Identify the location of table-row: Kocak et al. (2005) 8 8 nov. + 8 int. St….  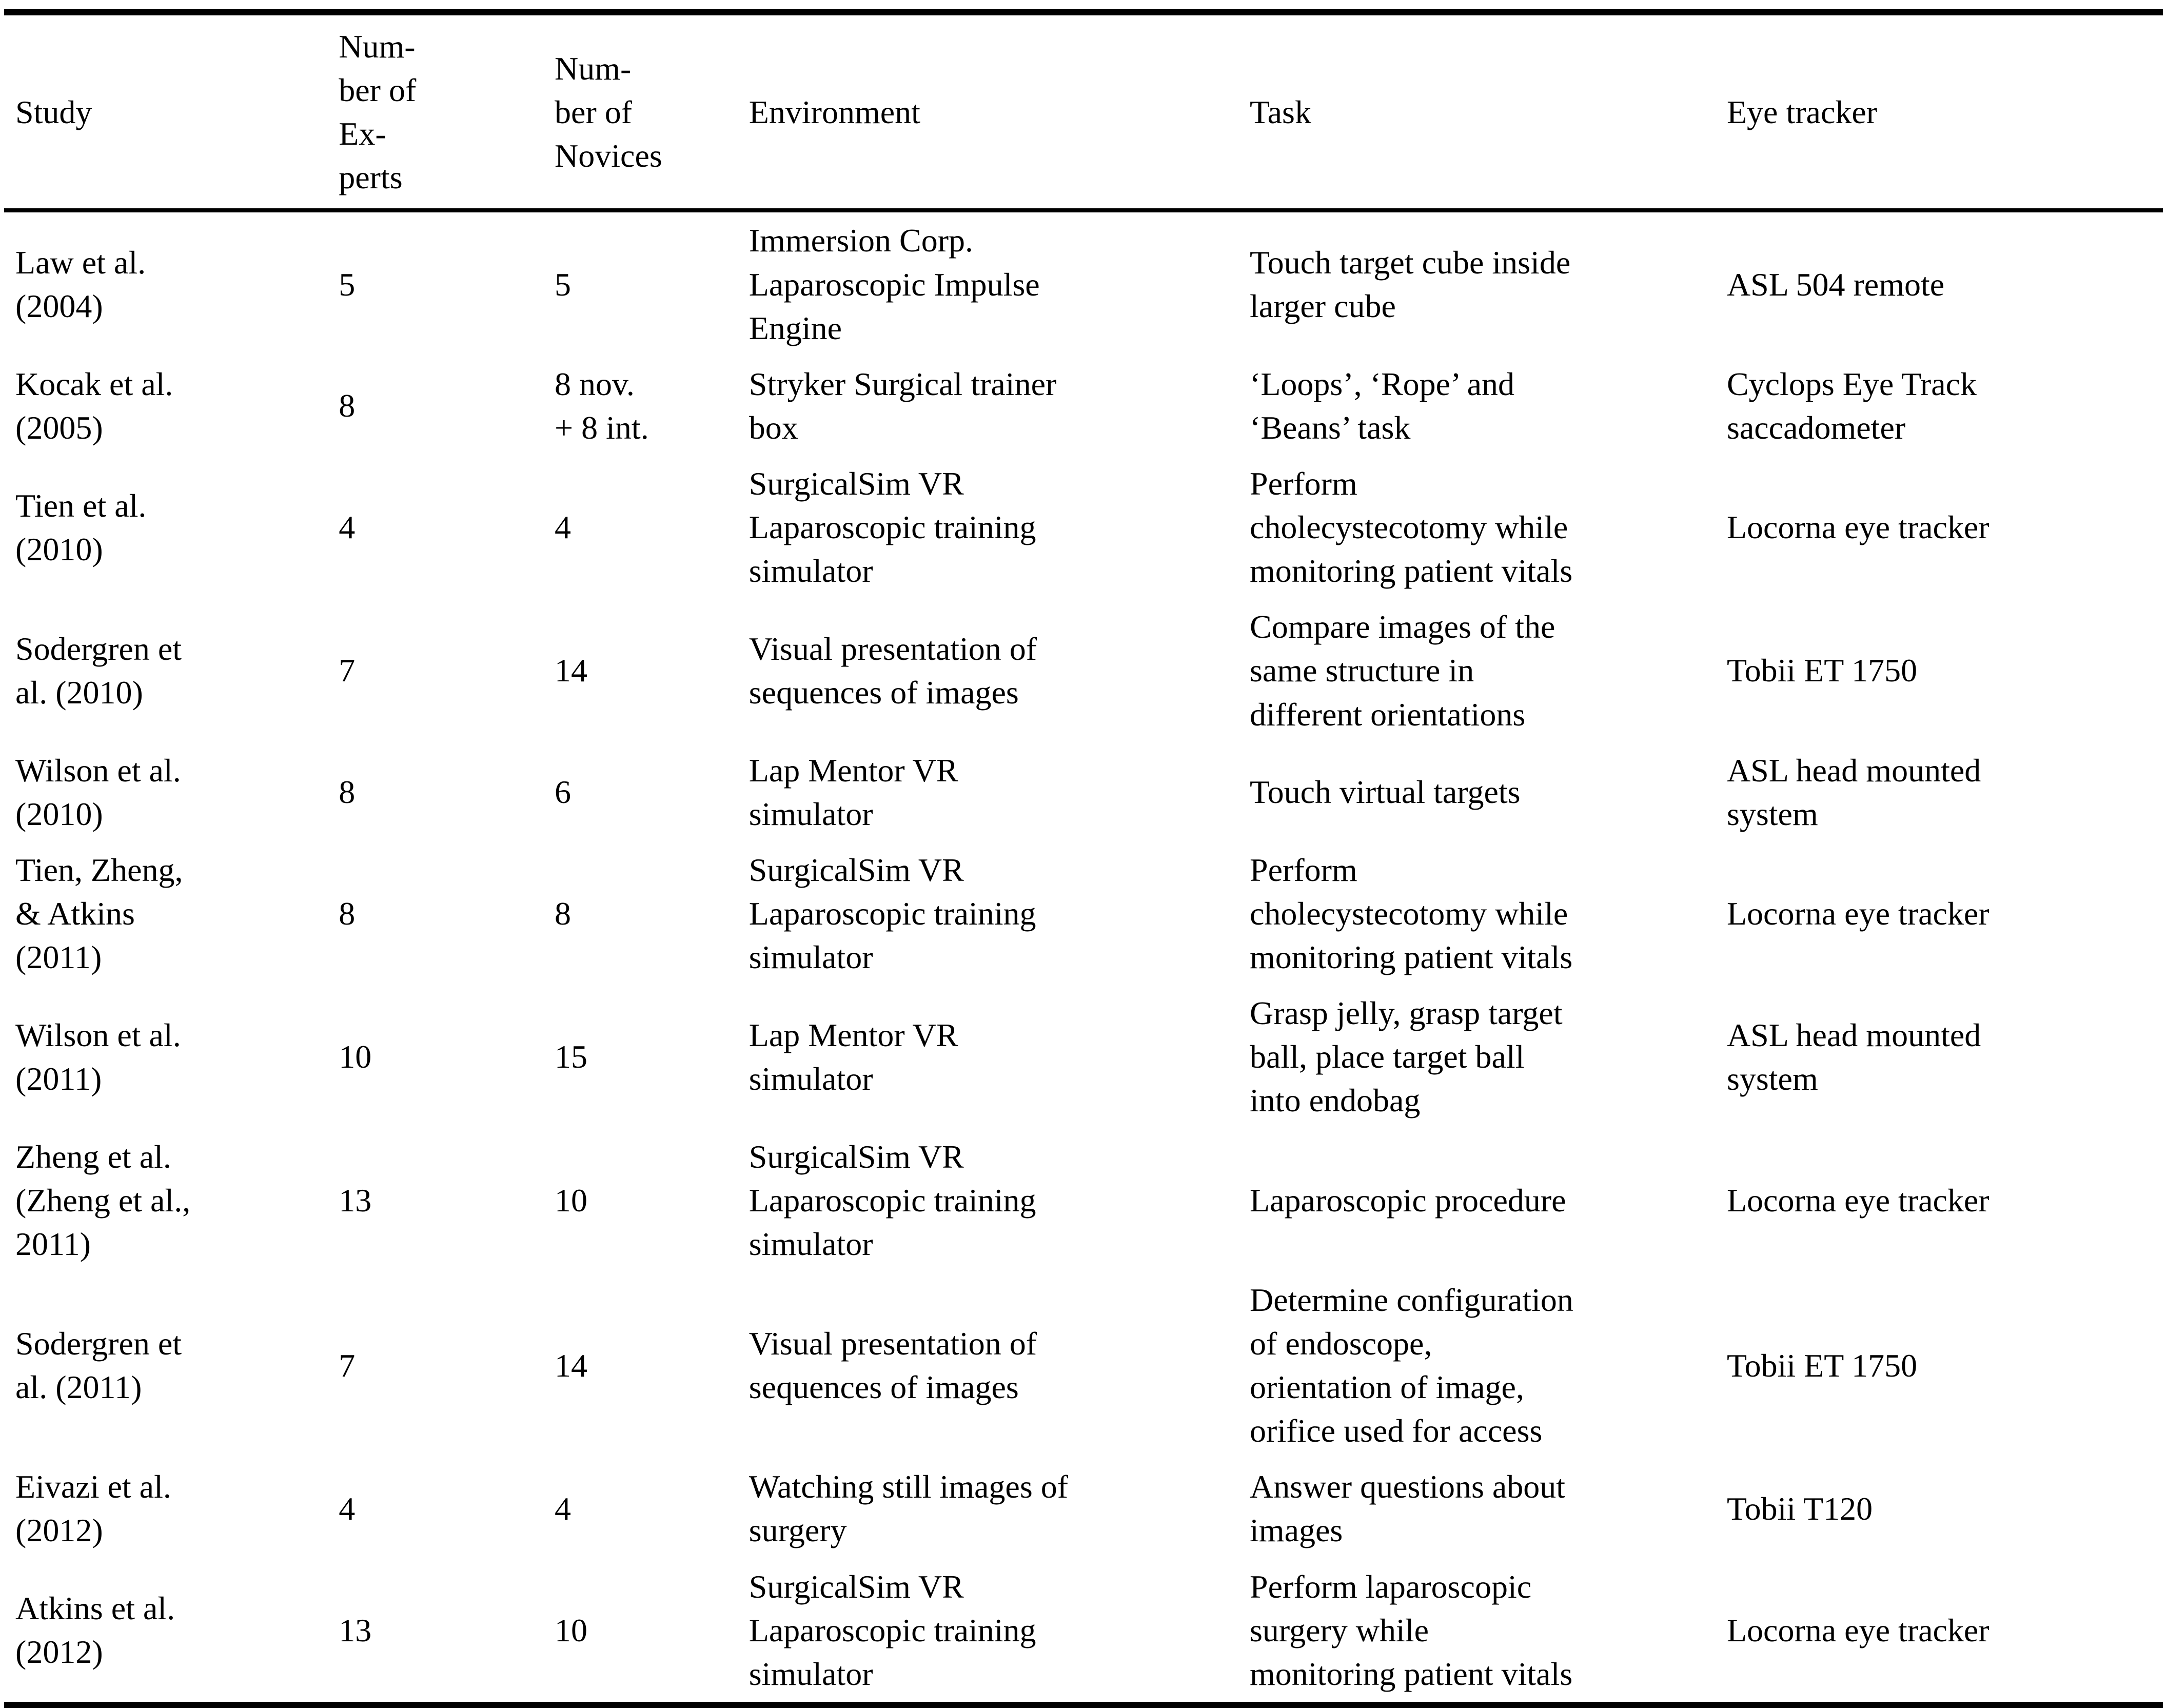
(1083, 406).